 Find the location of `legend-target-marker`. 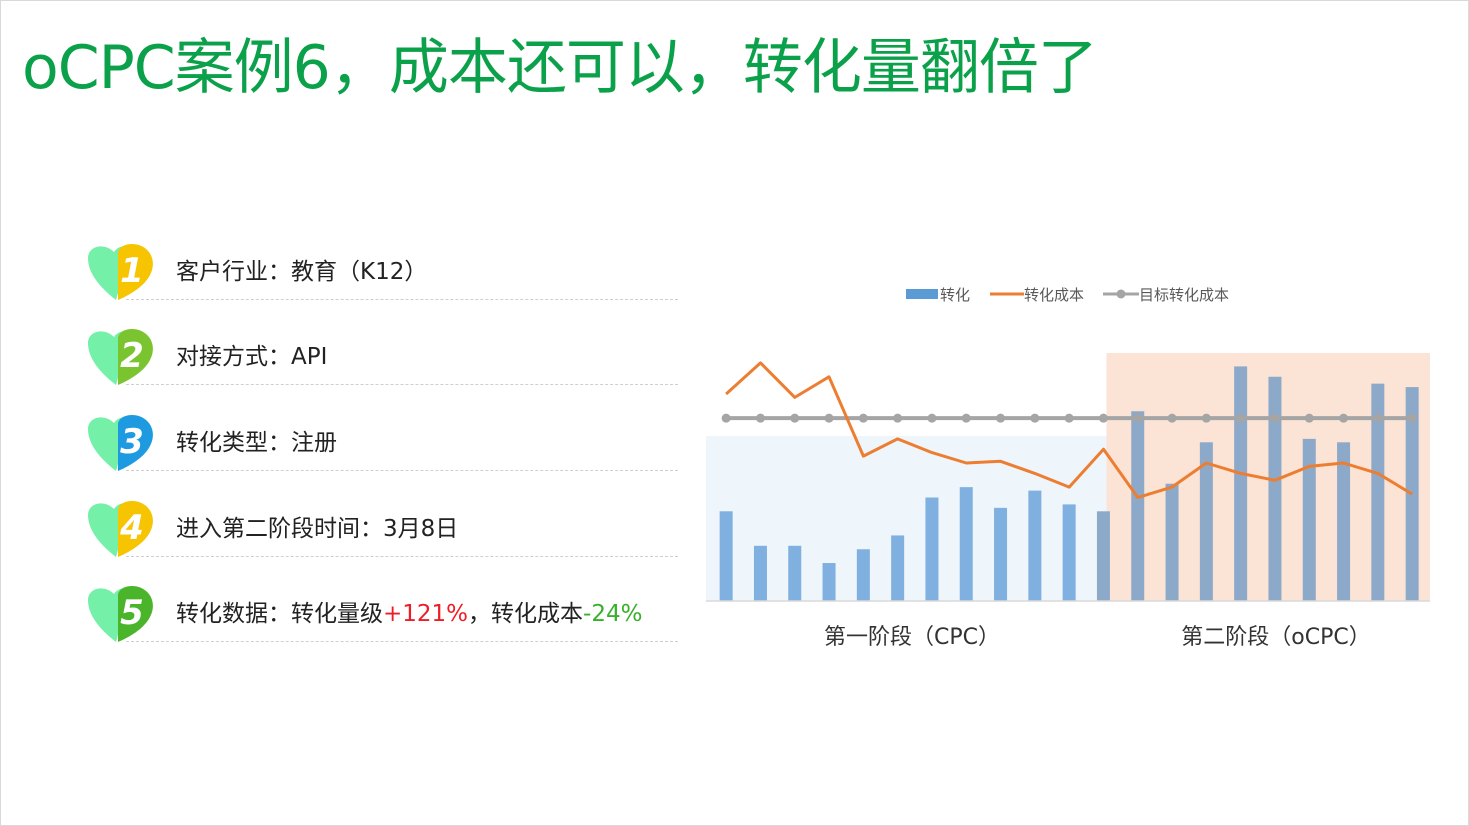

legend-target-marker is located at coordinates (1121, 294).